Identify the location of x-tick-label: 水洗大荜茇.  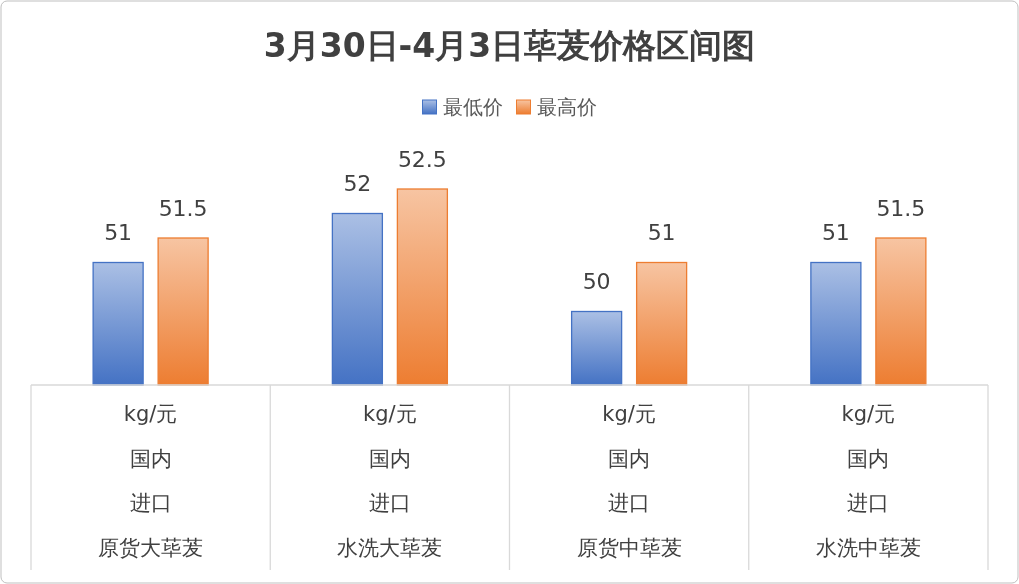
(390, 548).